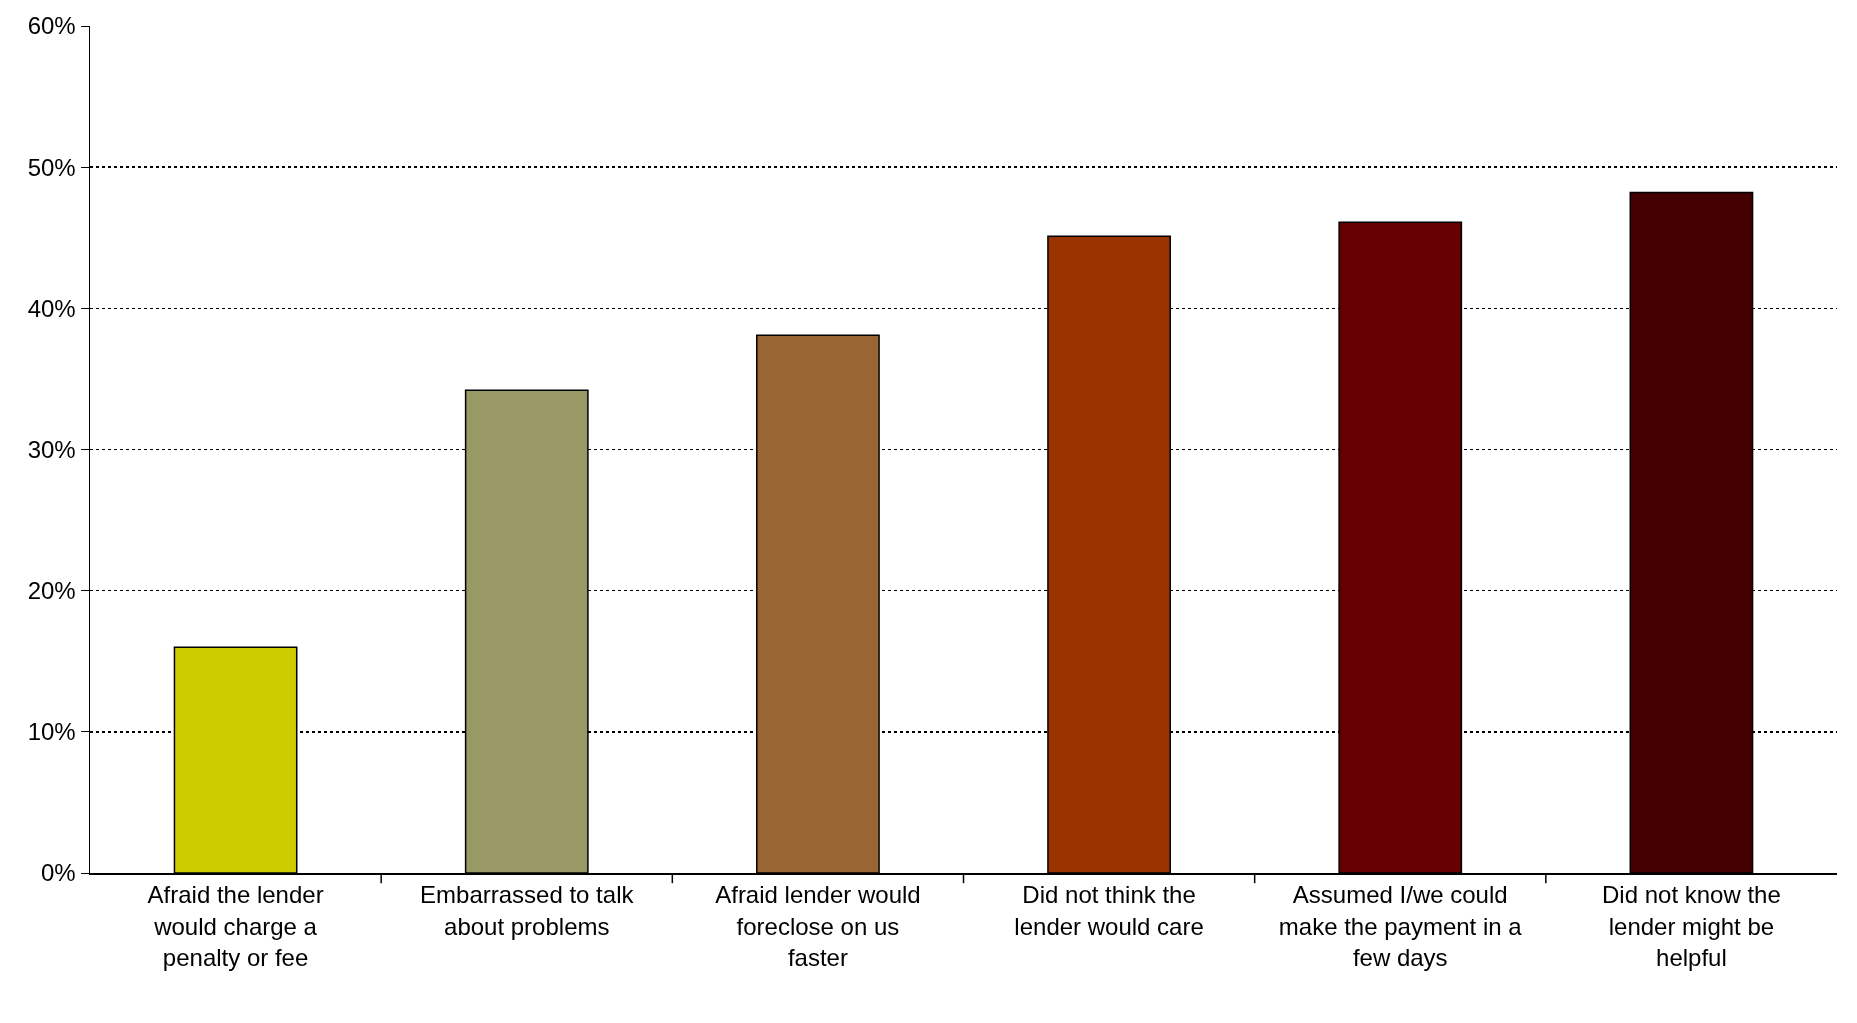 The width and height of the screenshot is (1857, 1023). I want to click on y-tick-label: 10%, so click(51, 732).